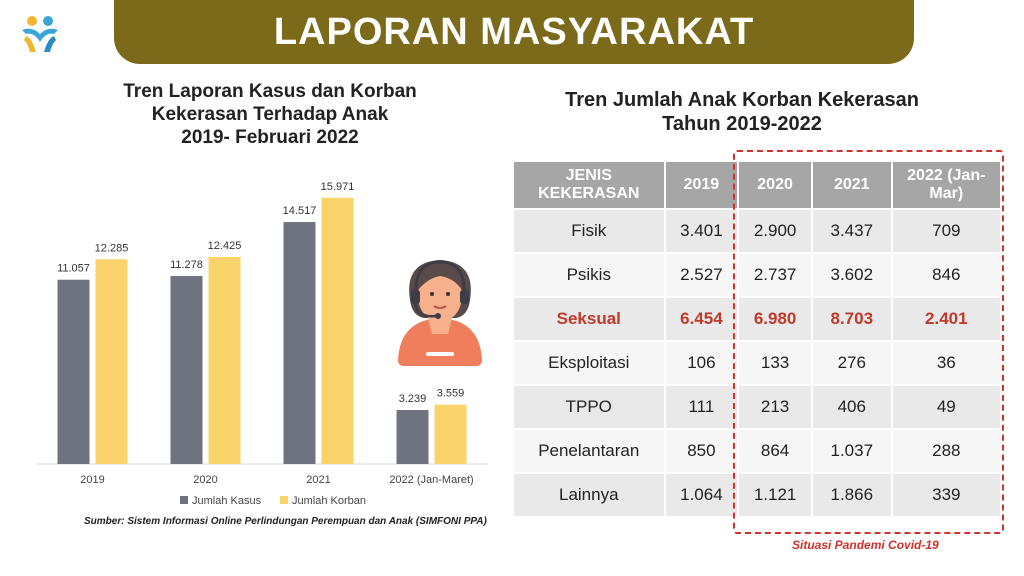 The image size is (1024, 576). Describe the element at coordinates (431, 480) in the screenshot. I see `x-tick-label: 2022 (Jan-Maret)` at that location.